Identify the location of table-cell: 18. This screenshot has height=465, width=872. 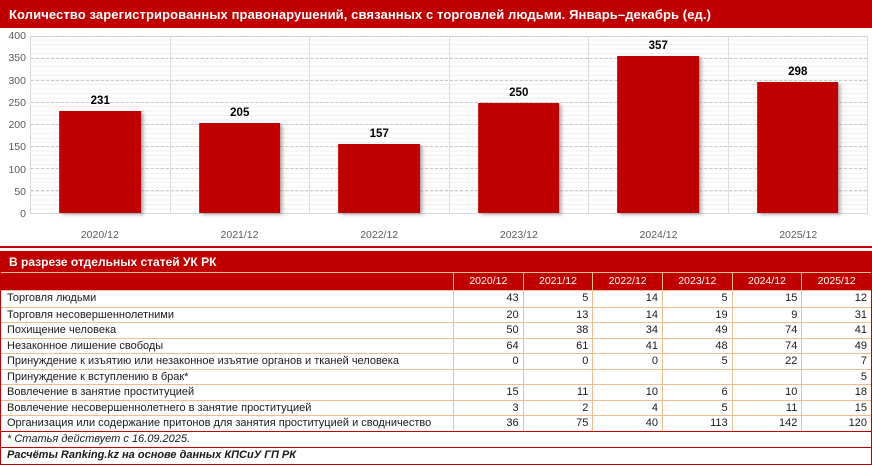
(836, 392).